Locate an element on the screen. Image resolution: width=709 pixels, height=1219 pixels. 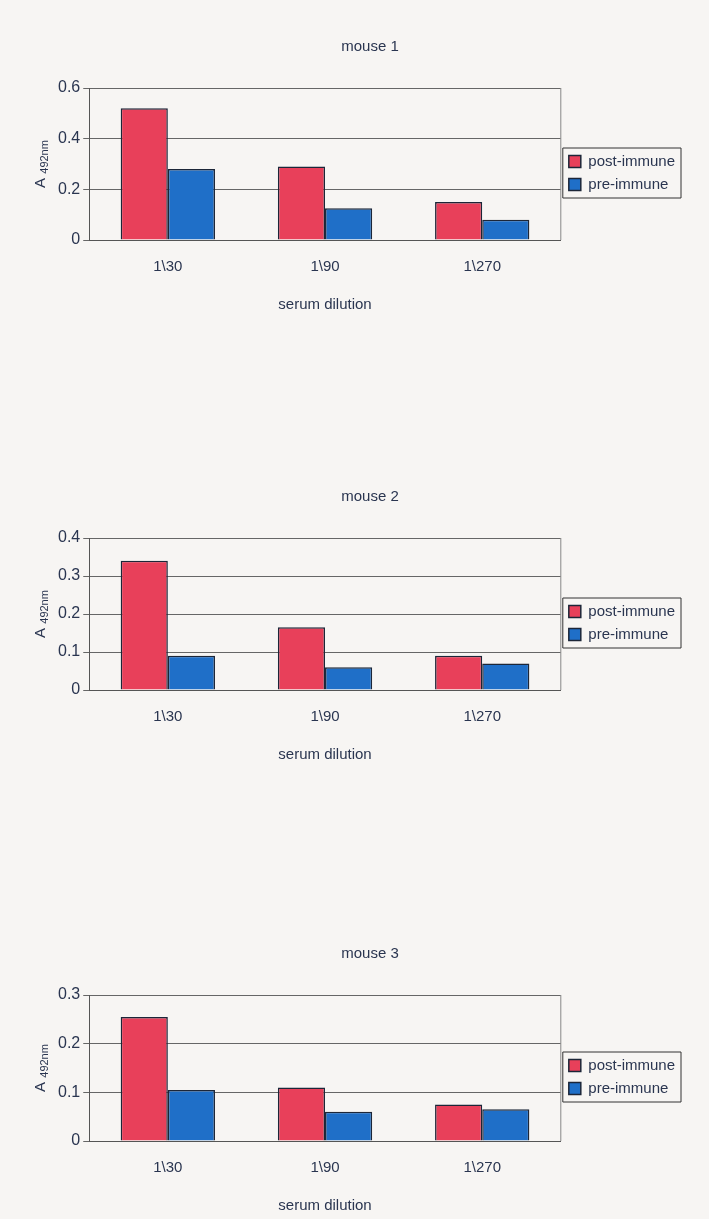
chart-title: mouse 3 is located at coordinates (370, 953).